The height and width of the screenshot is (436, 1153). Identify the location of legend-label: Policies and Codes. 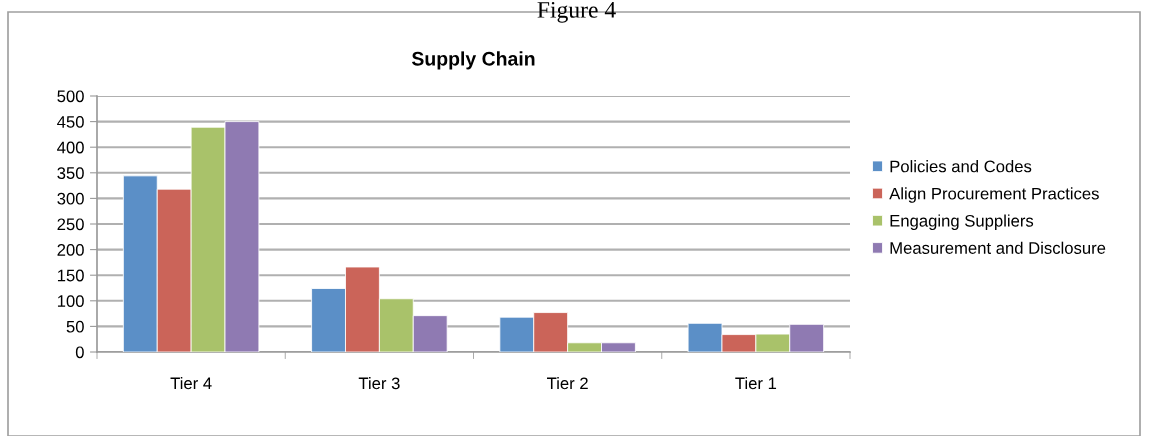
(961, 166).